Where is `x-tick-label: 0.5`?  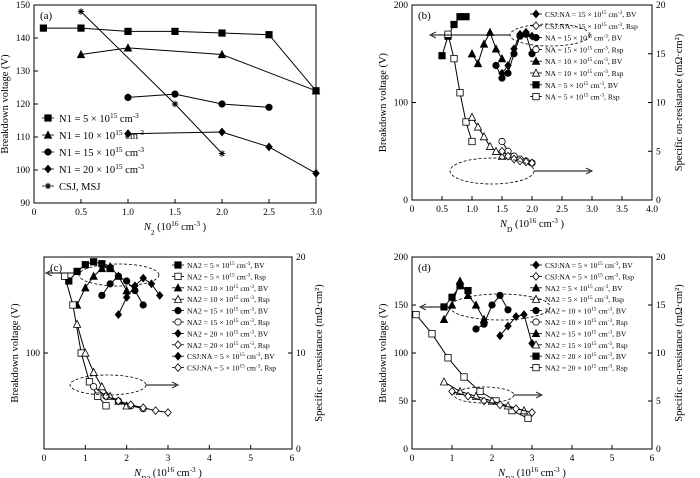 x-tick-label: 0.5 is located at coordinates (442, 210).